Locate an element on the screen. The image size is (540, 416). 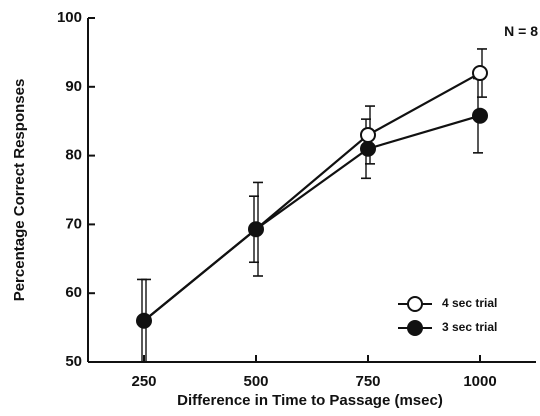
y-axis-label: Percentage Correct Responses is located at coordinates (19, 190).